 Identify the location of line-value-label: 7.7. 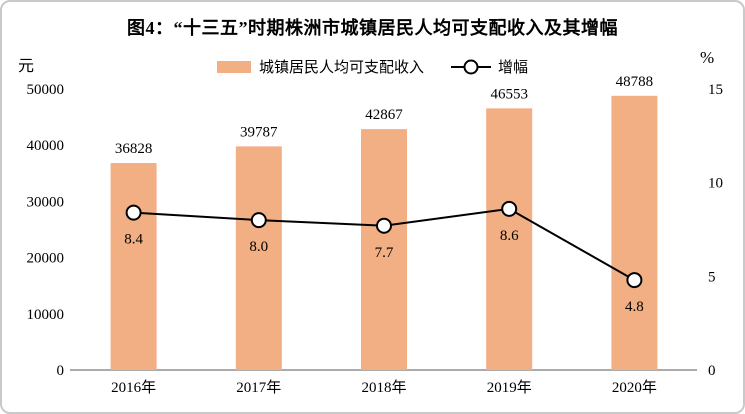
(384, 253).